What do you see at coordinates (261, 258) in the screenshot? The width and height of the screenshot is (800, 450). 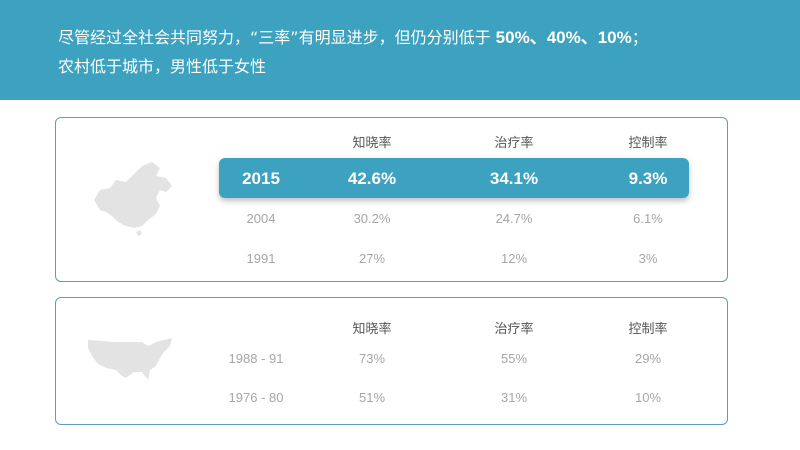 I see `row-year: 1991` at bounding box center [261, 258].